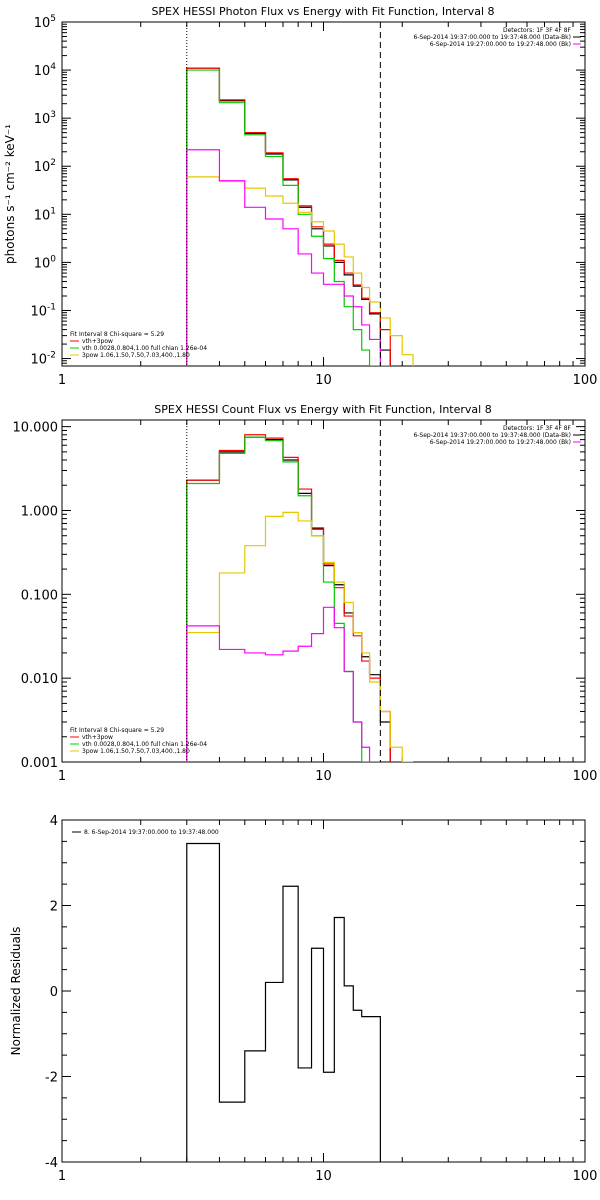 The image size is (600, 1200). What do you see at coordinates (16, 991) in the screenshot?
I see `residuals-ylabel: Normalized Residuals` at bounding box center [16, 991].